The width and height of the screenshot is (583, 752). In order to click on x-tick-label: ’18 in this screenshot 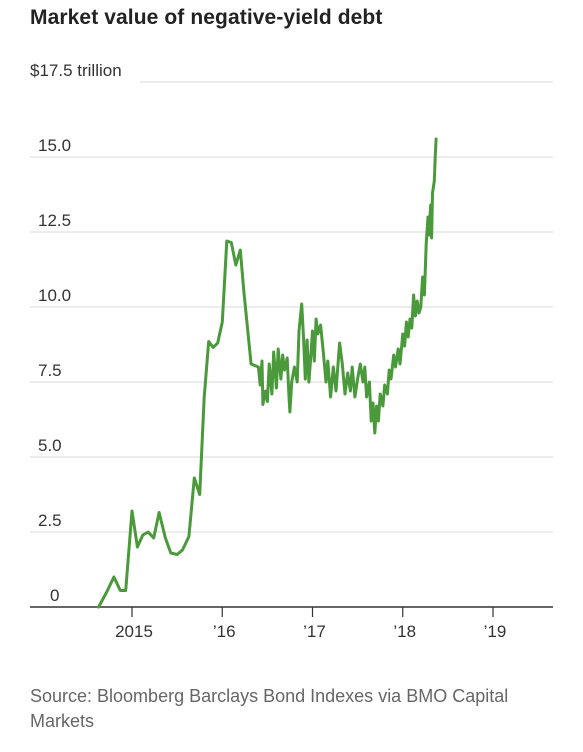, I will do `click(404, 631)`.